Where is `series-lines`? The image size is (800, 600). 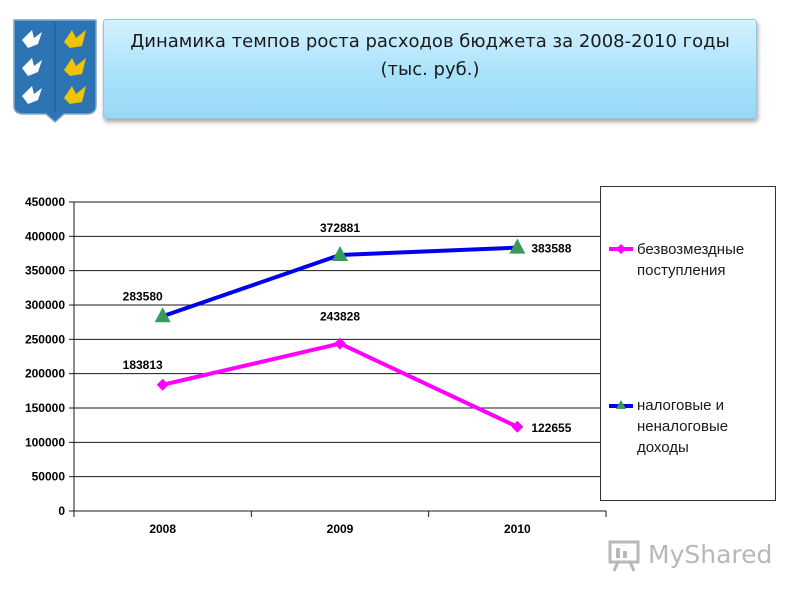
series-lines is located at coordinates (340, 337).